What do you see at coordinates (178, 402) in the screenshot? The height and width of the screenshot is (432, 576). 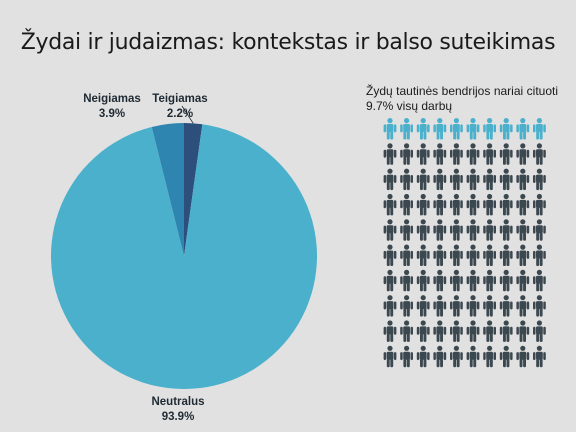 I see `slice-name: Neutralus` at bounding box center [178, 402].